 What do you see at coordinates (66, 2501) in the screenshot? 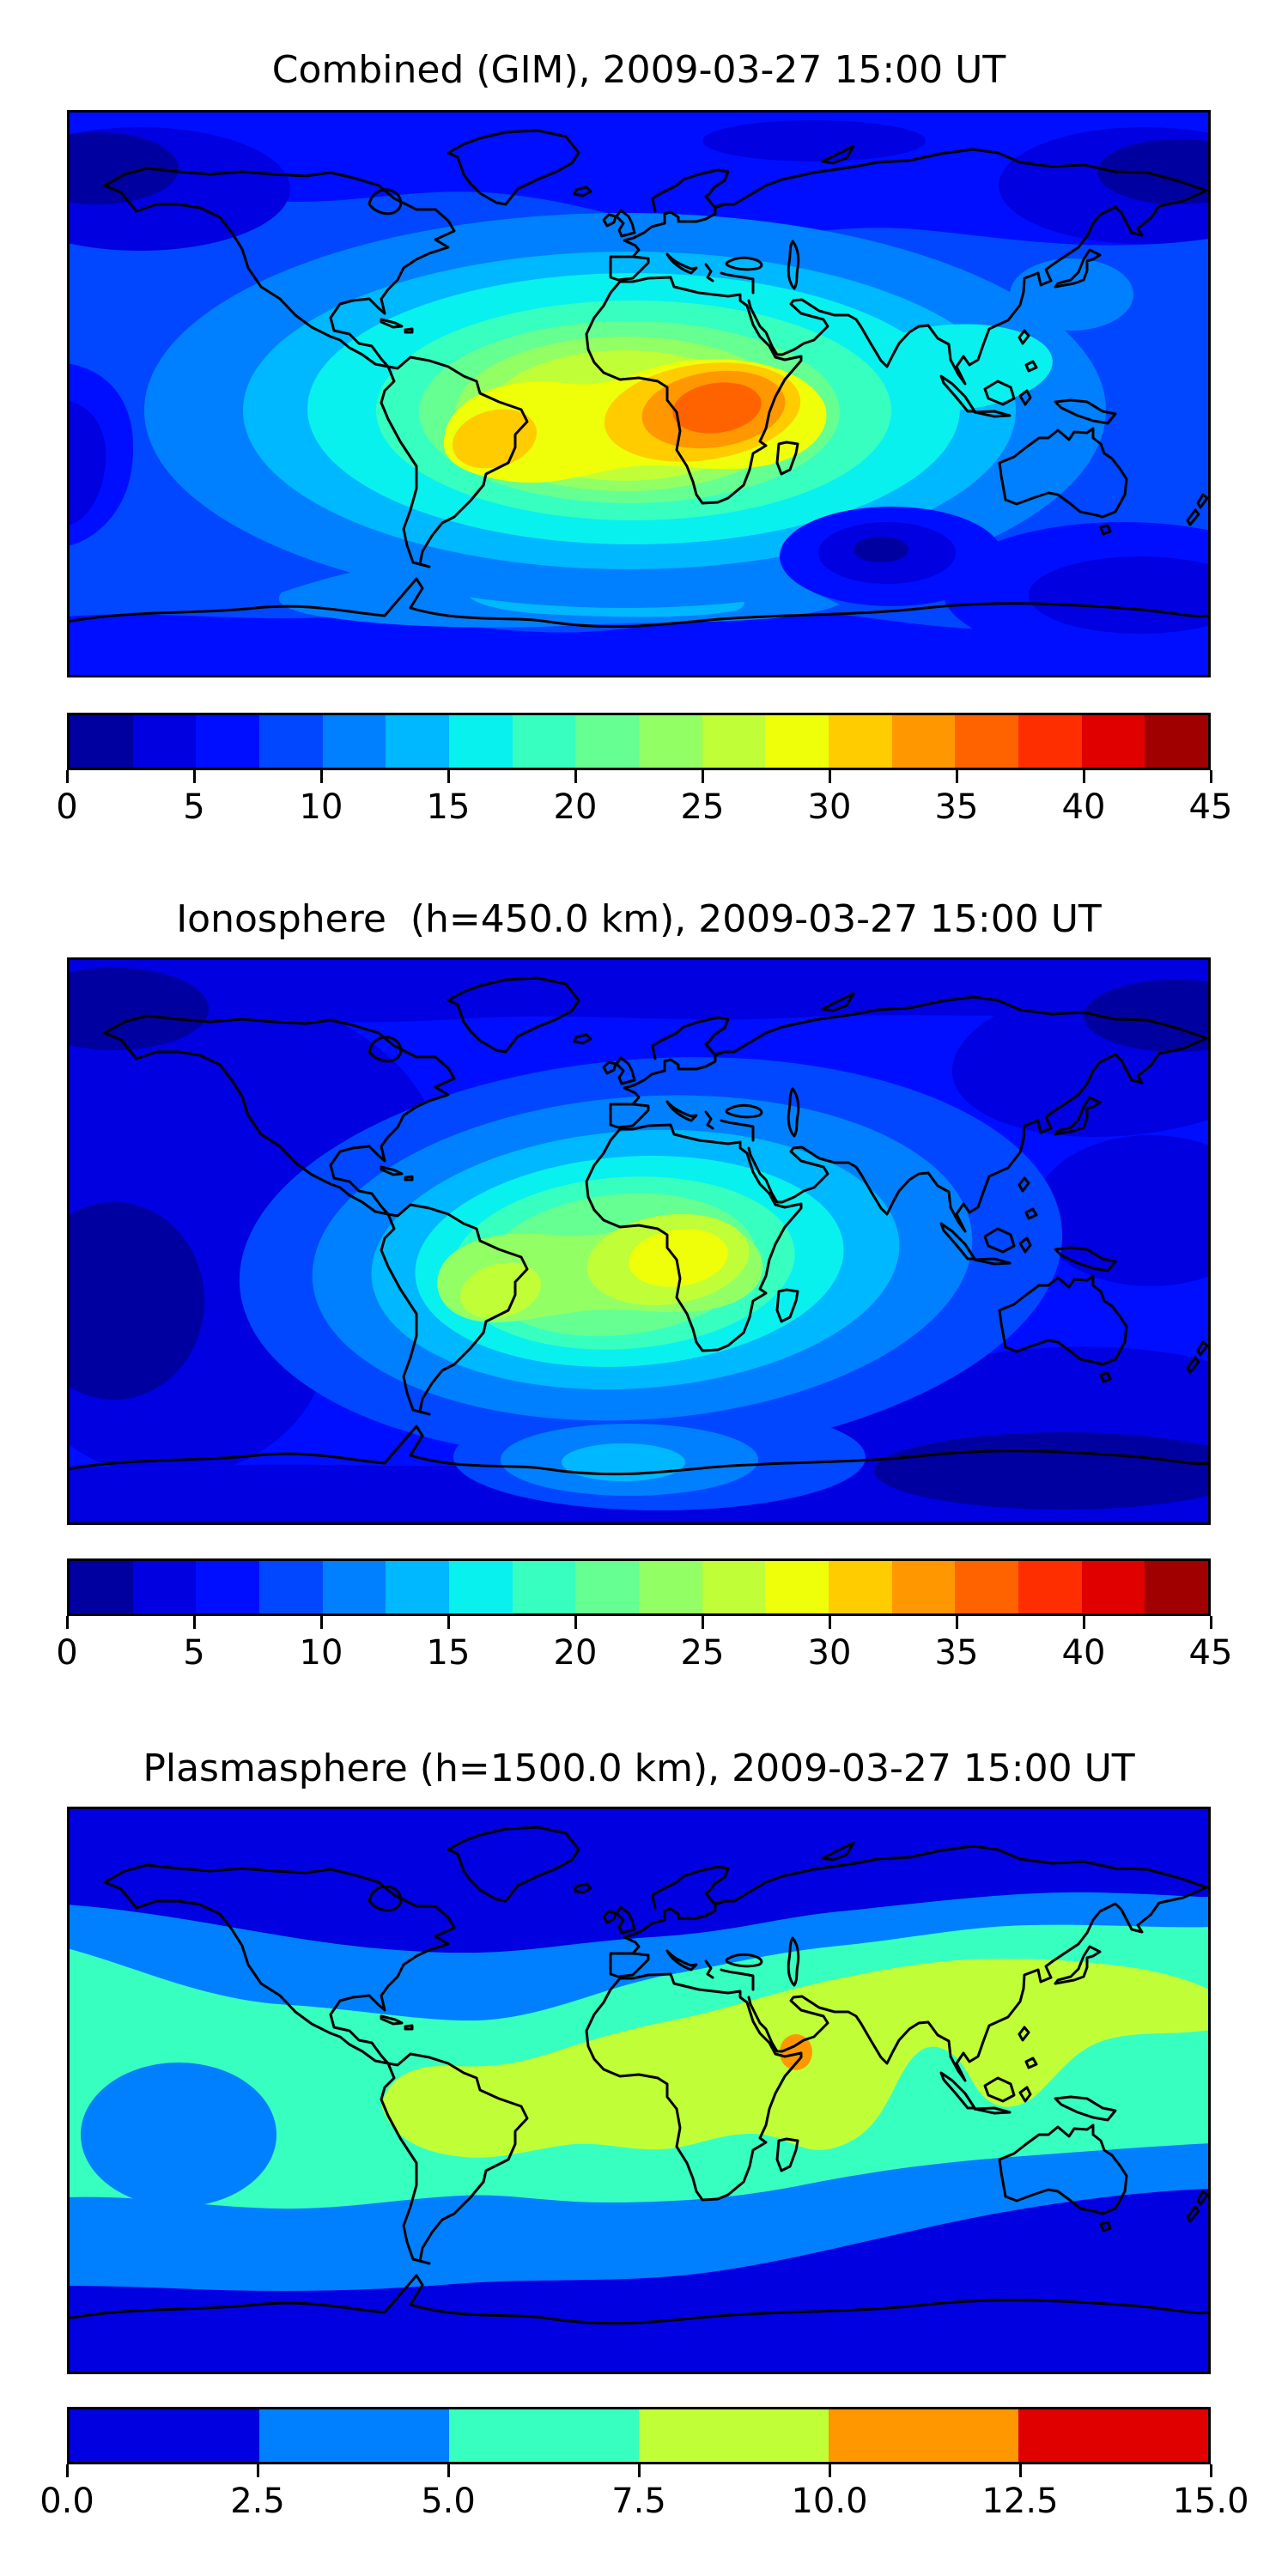
I see `colorbar-tick-label: 0.0` at bounding box center [66, 2501].